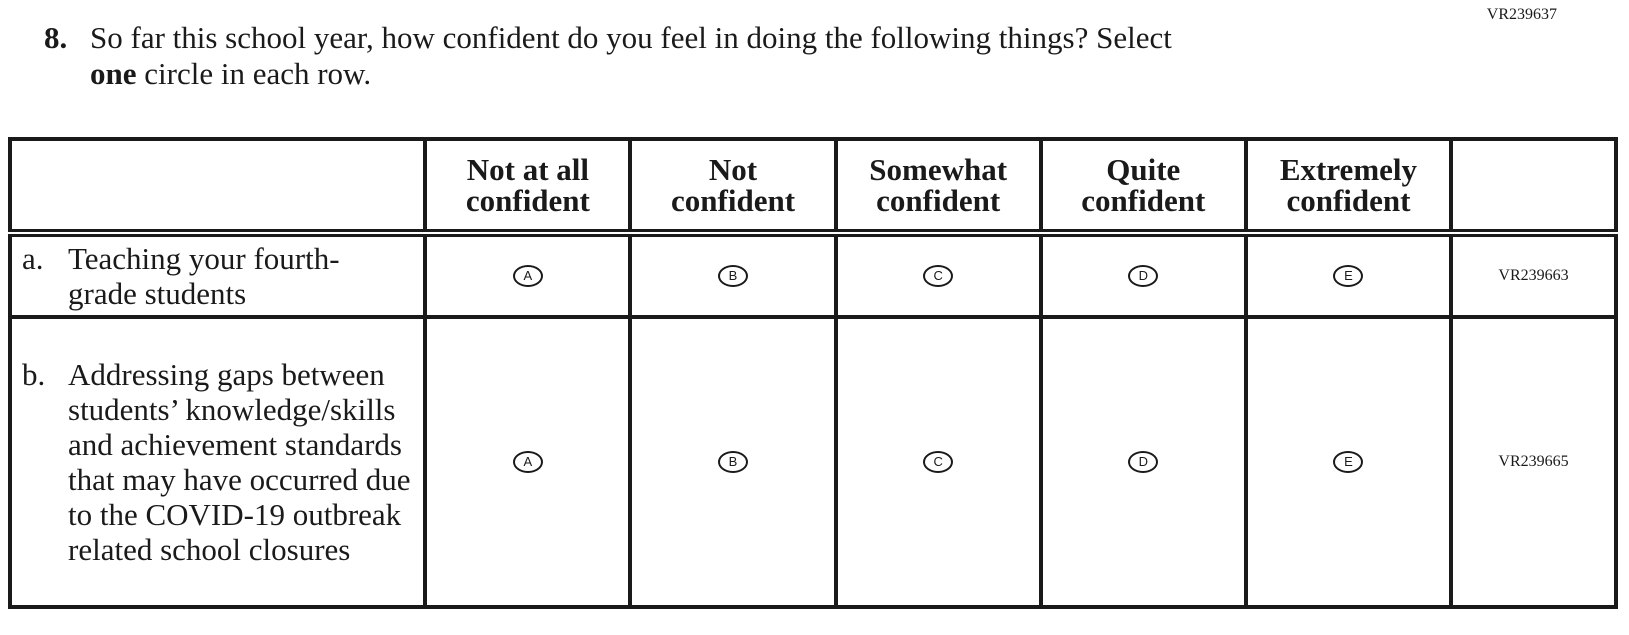  I want to click on column-header: Somewhat confident, so click(938, 187).